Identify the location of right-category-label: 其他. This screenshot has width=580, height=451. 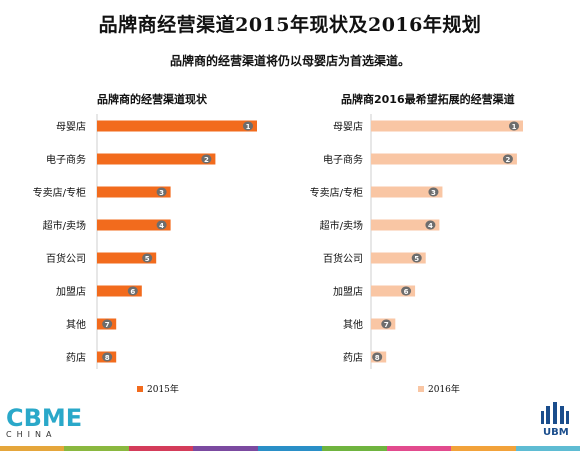
(353, 324).